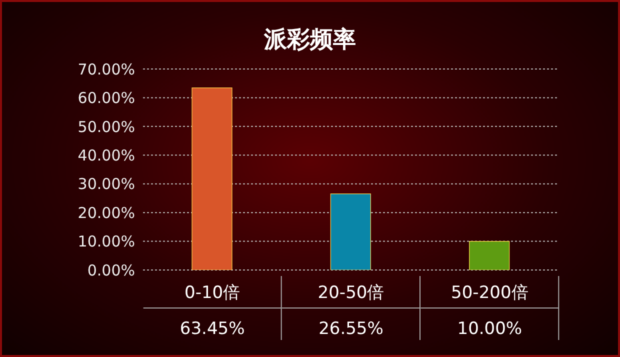 The width and height of the screenshot is (620, 357). I want to click on y-tick-label: 50.00%, so click(106, 127).